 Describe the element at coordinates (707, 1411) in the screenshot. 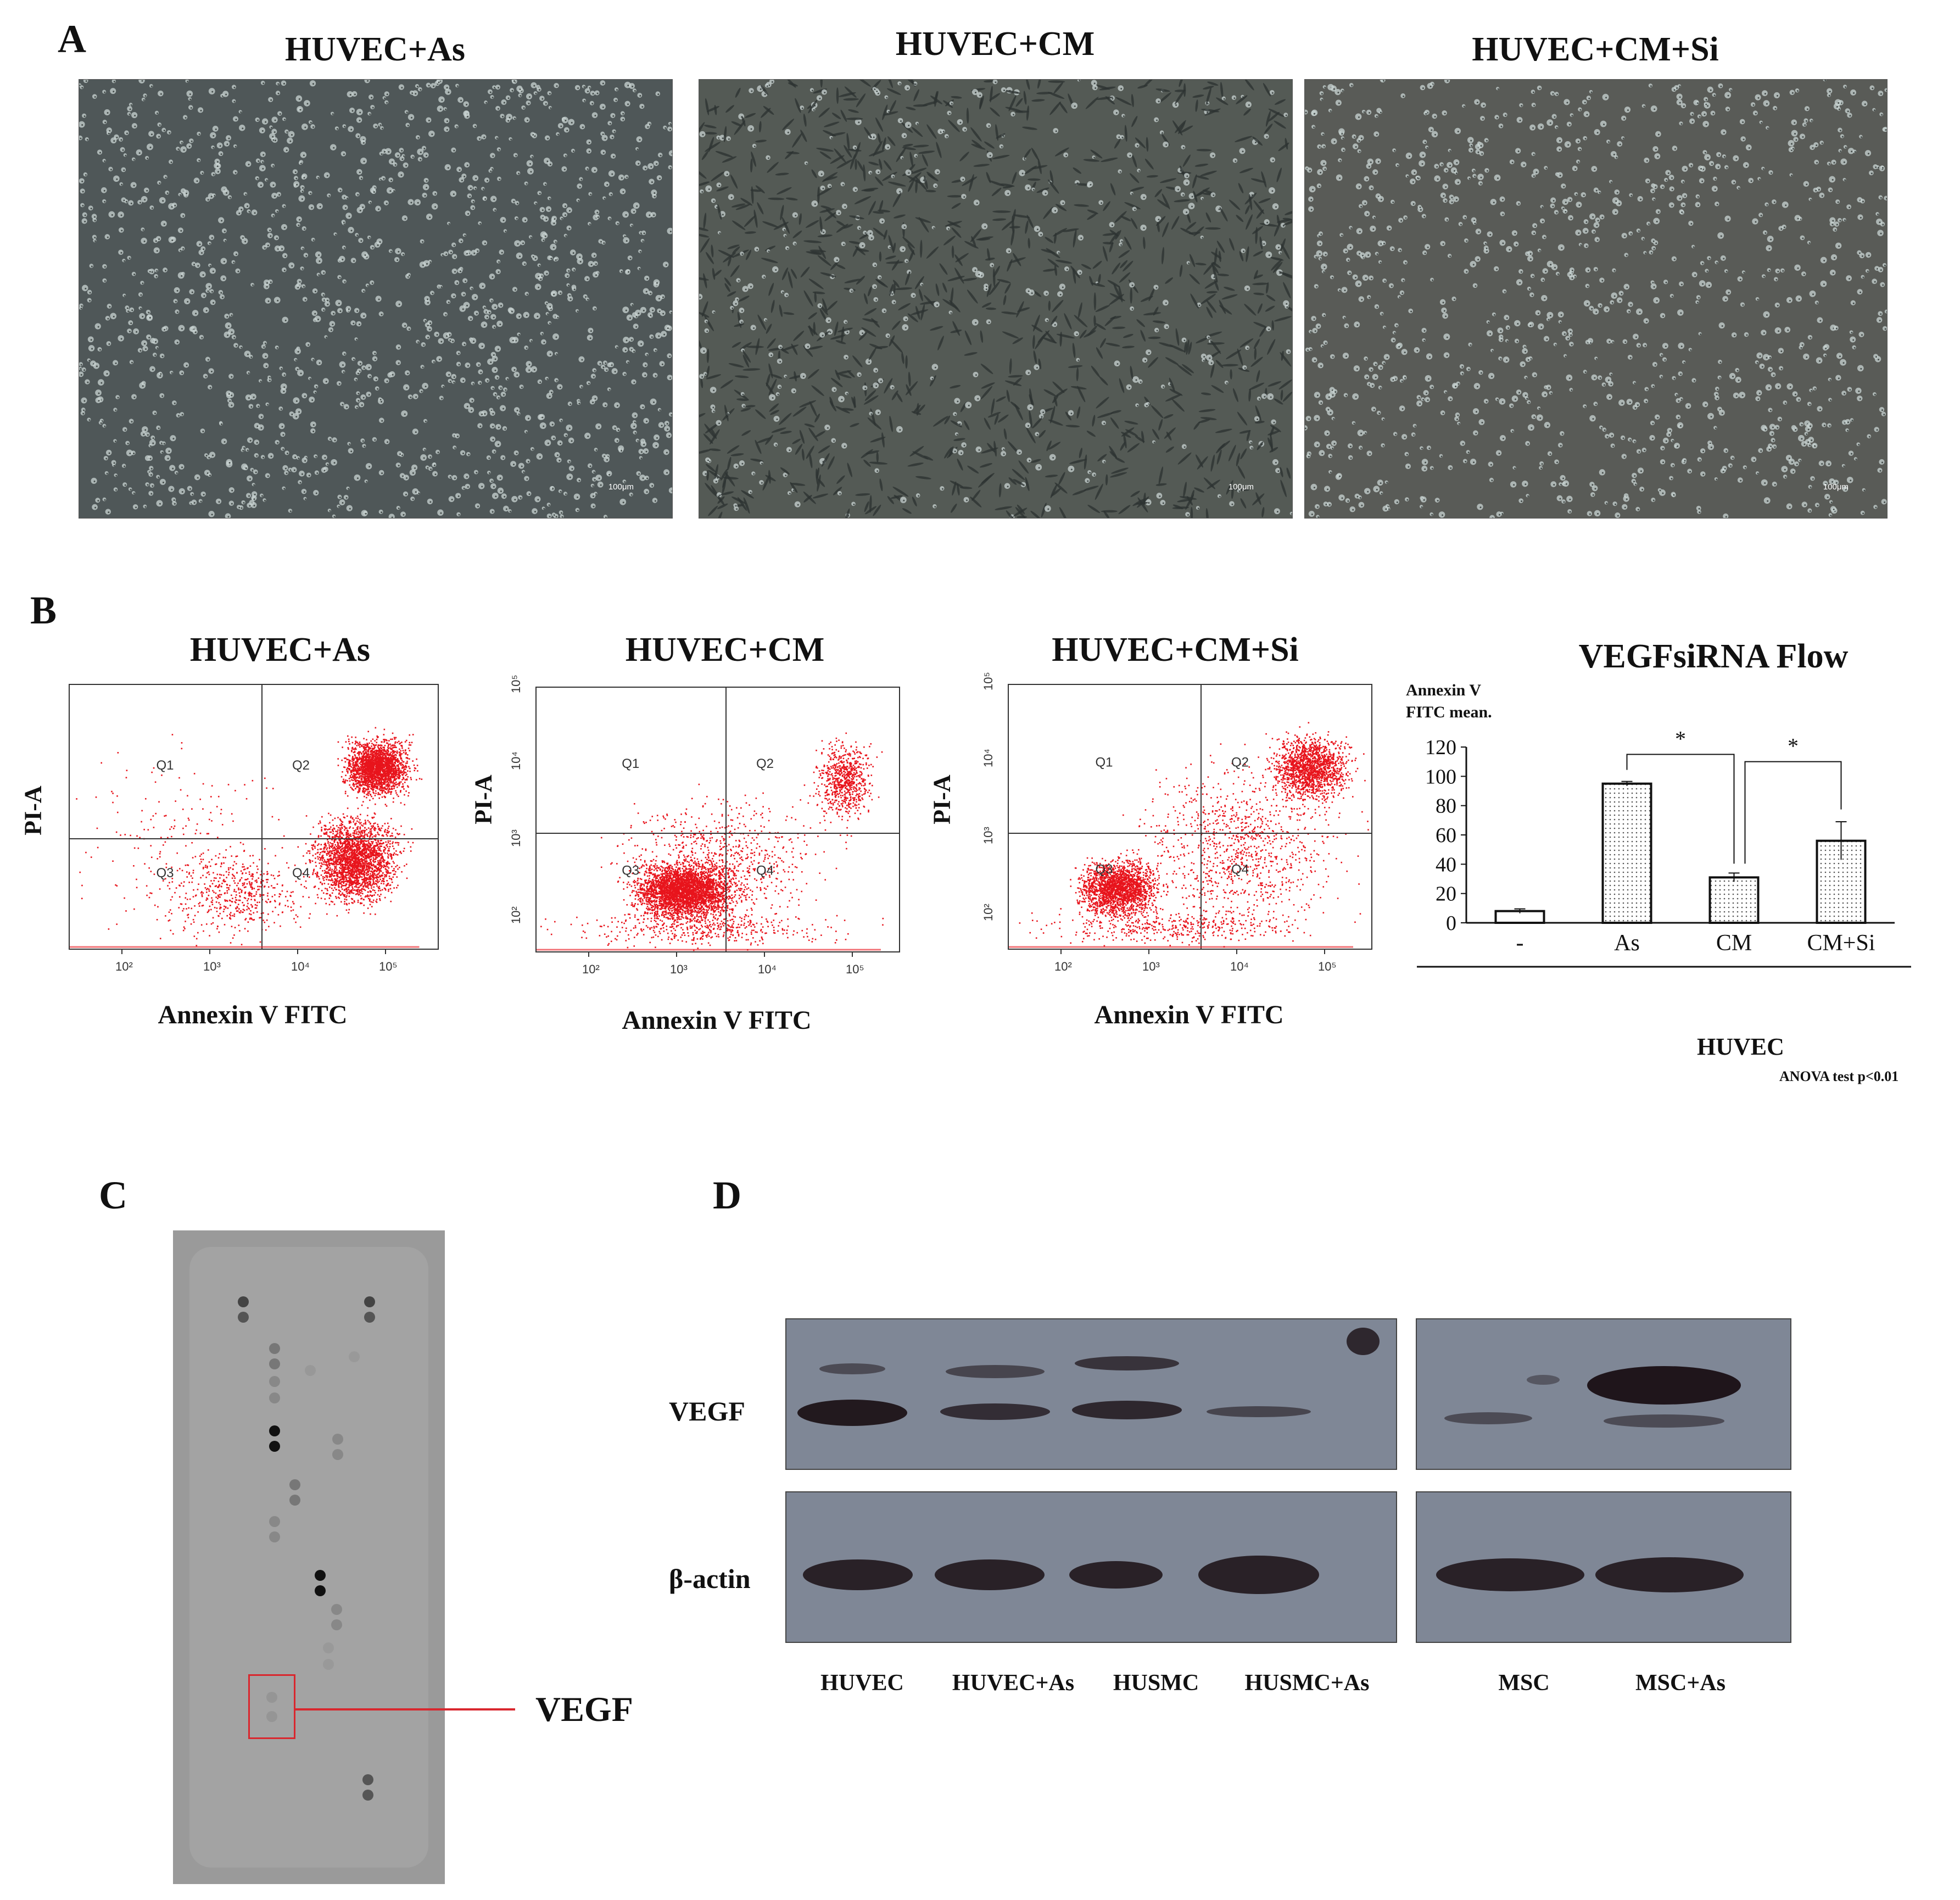

I see `blot-label-vegf: VEGF` at that location.